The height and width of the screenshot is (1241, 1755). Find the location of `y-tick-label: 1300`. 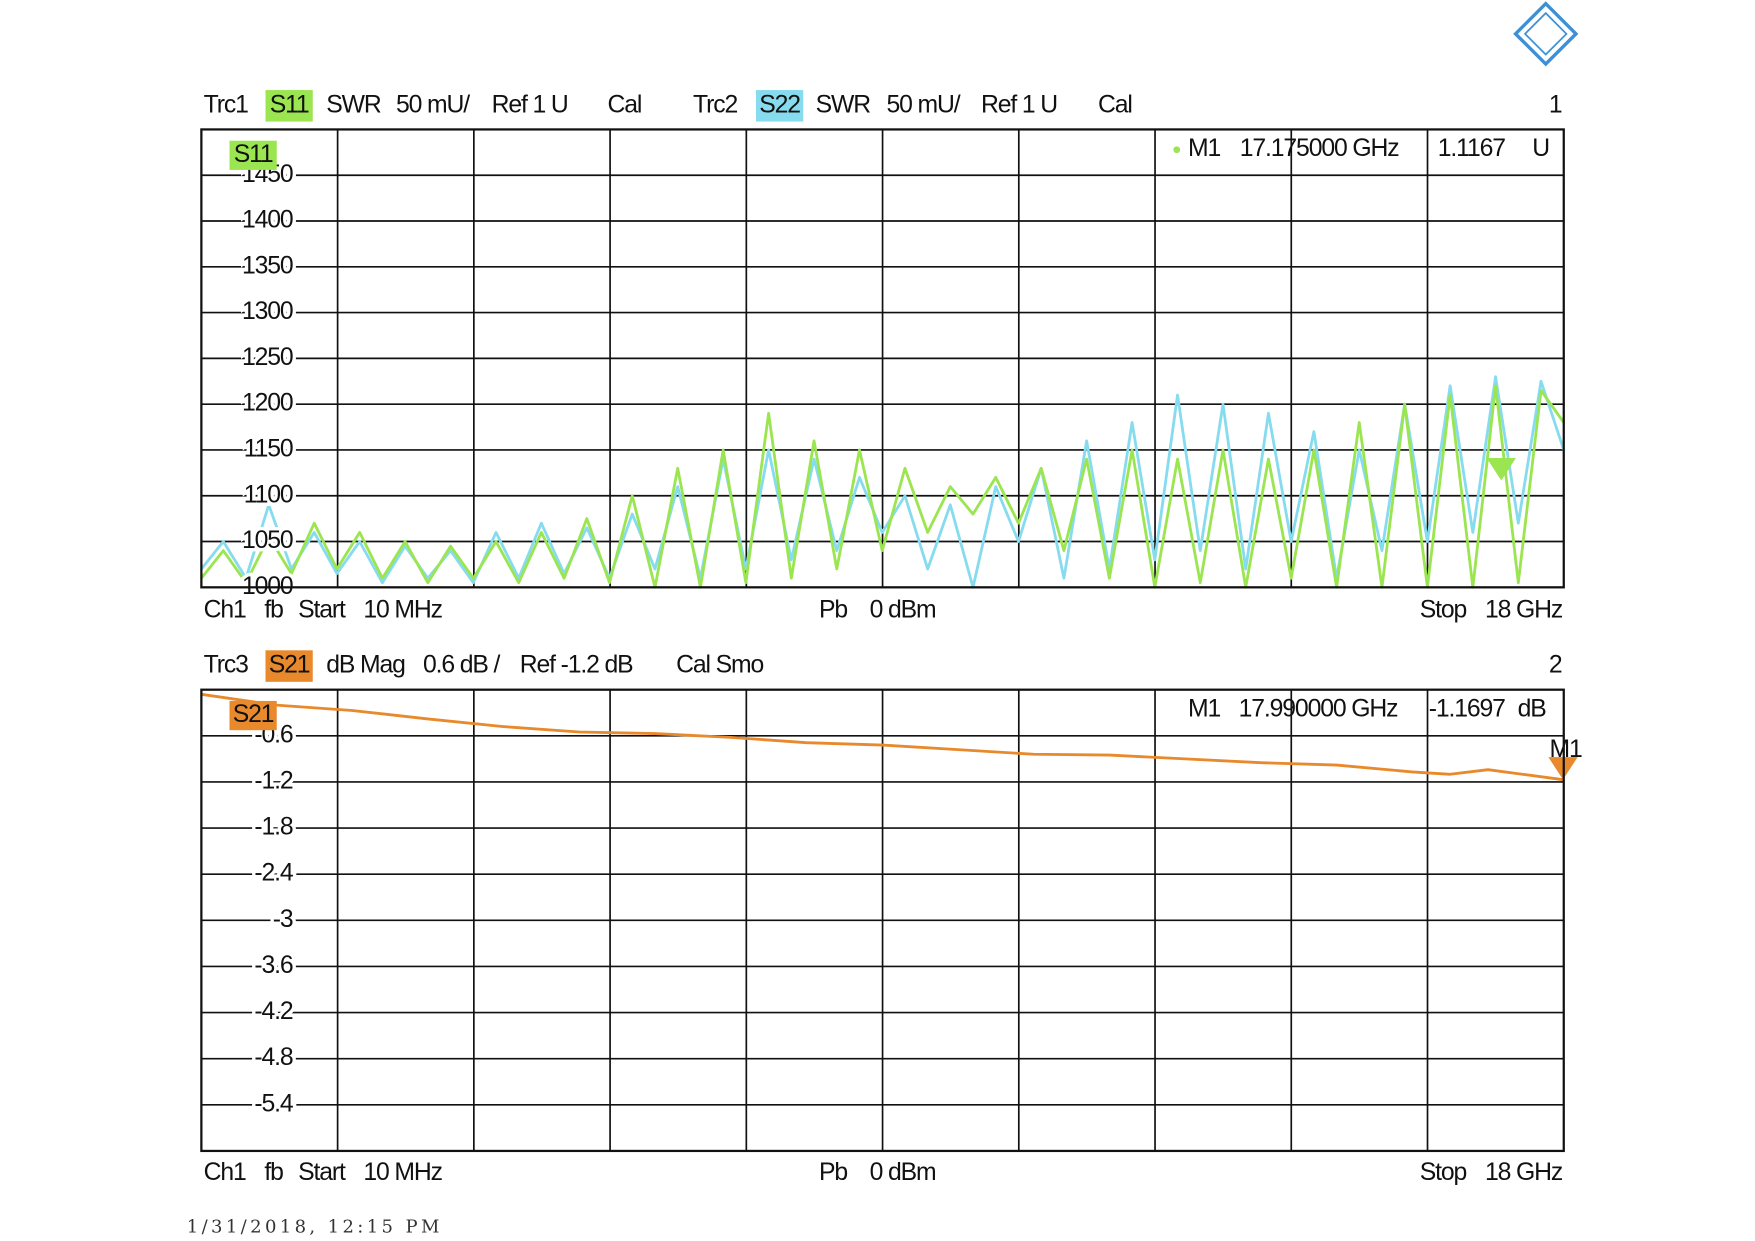

y-tick-label: 1300 is located at coordinates (267, 311).